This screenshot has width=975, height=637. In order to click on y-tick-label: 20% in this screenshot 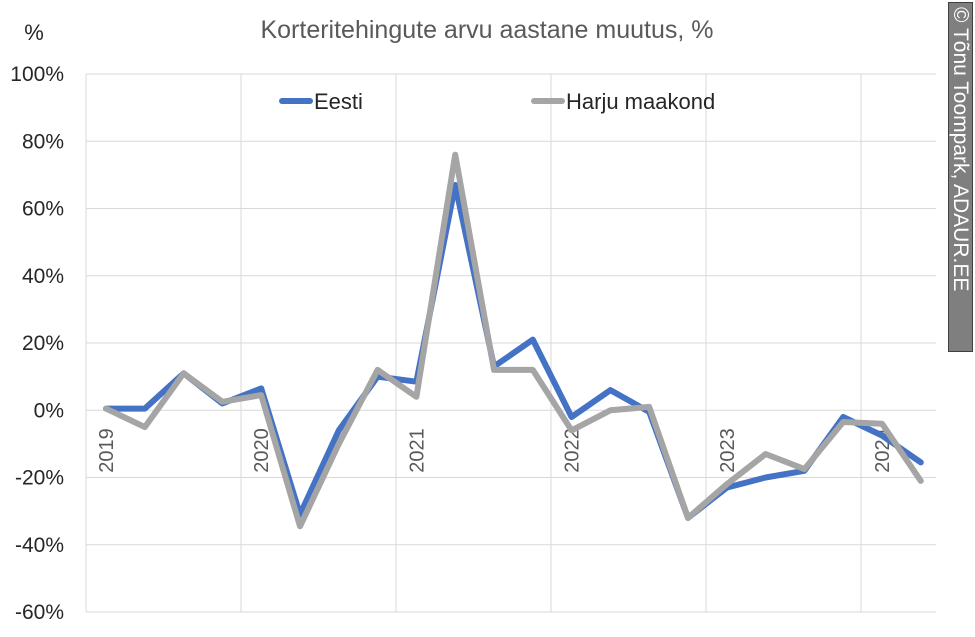, I will do `click(43, 343)`.